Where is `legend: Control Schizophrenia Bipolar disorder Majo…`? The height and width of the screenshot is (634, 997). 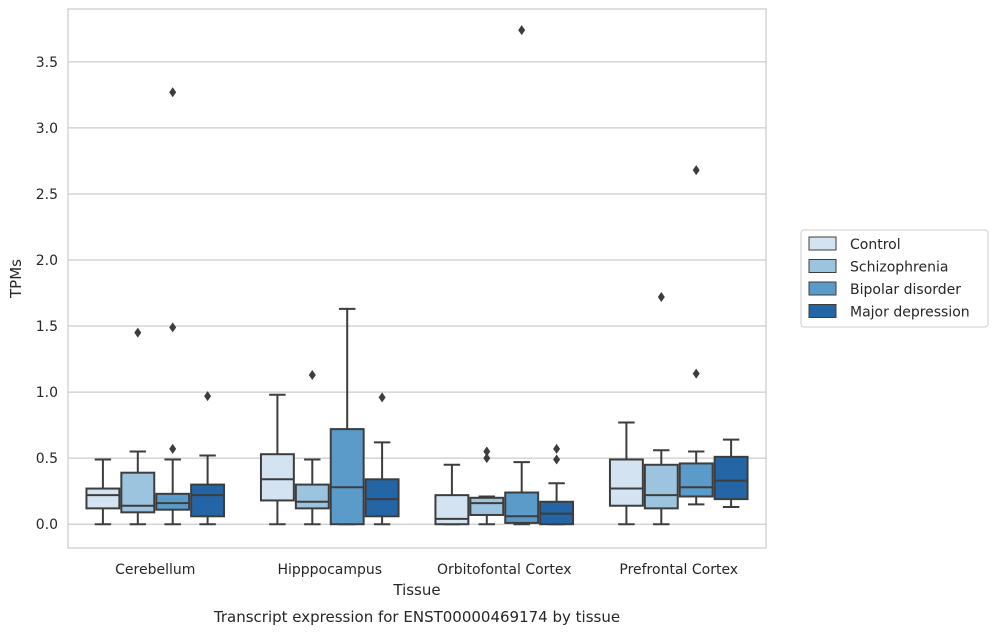
legend: Control Schizophrenia Bipolar disorder Majo… is located at coordinates (894, 278).